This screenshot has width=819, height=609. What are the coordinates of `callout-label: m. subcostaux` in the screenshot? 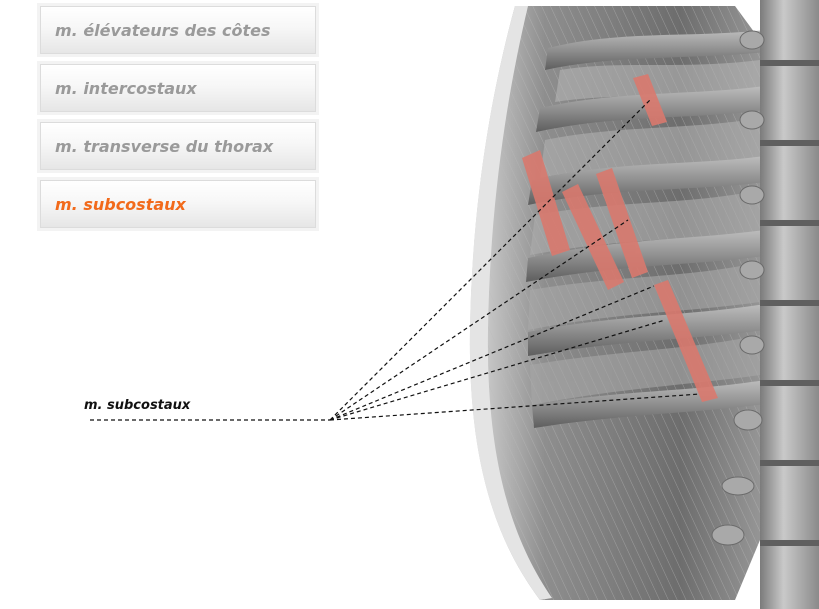 It's located at (137, 405).